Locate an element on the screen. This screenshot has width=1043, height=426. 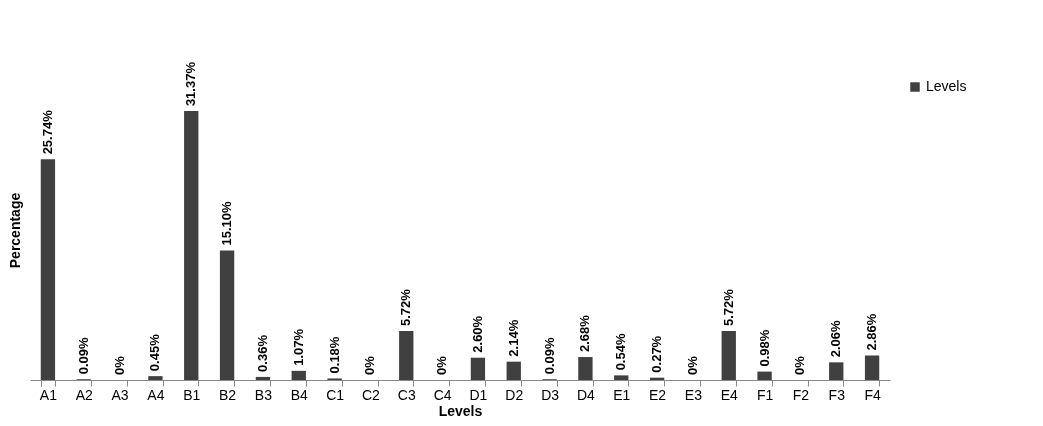
x-tick-label: D1 is located at coordinates (478, 394).